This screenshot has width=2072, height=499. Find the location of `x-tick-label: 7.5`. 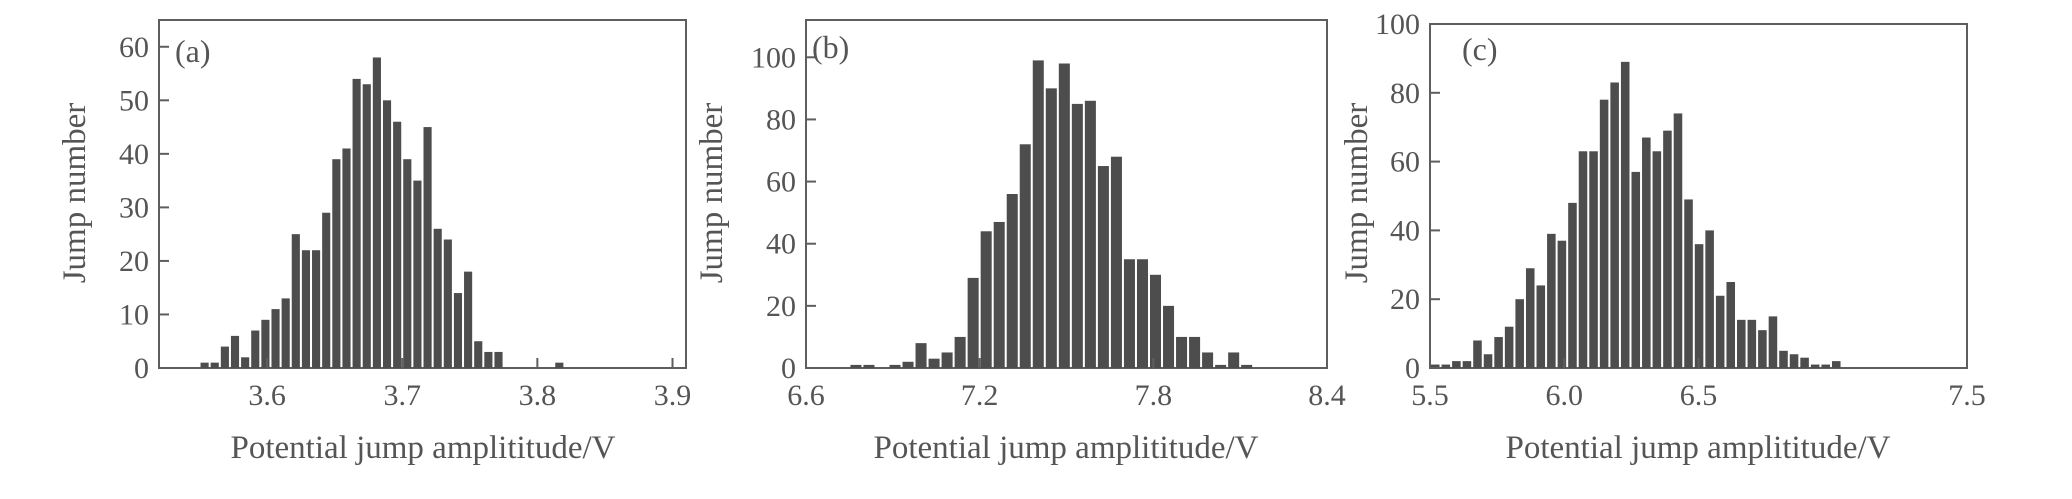

x-tick-label: 7.5 is located at coordinates (1967, 395).